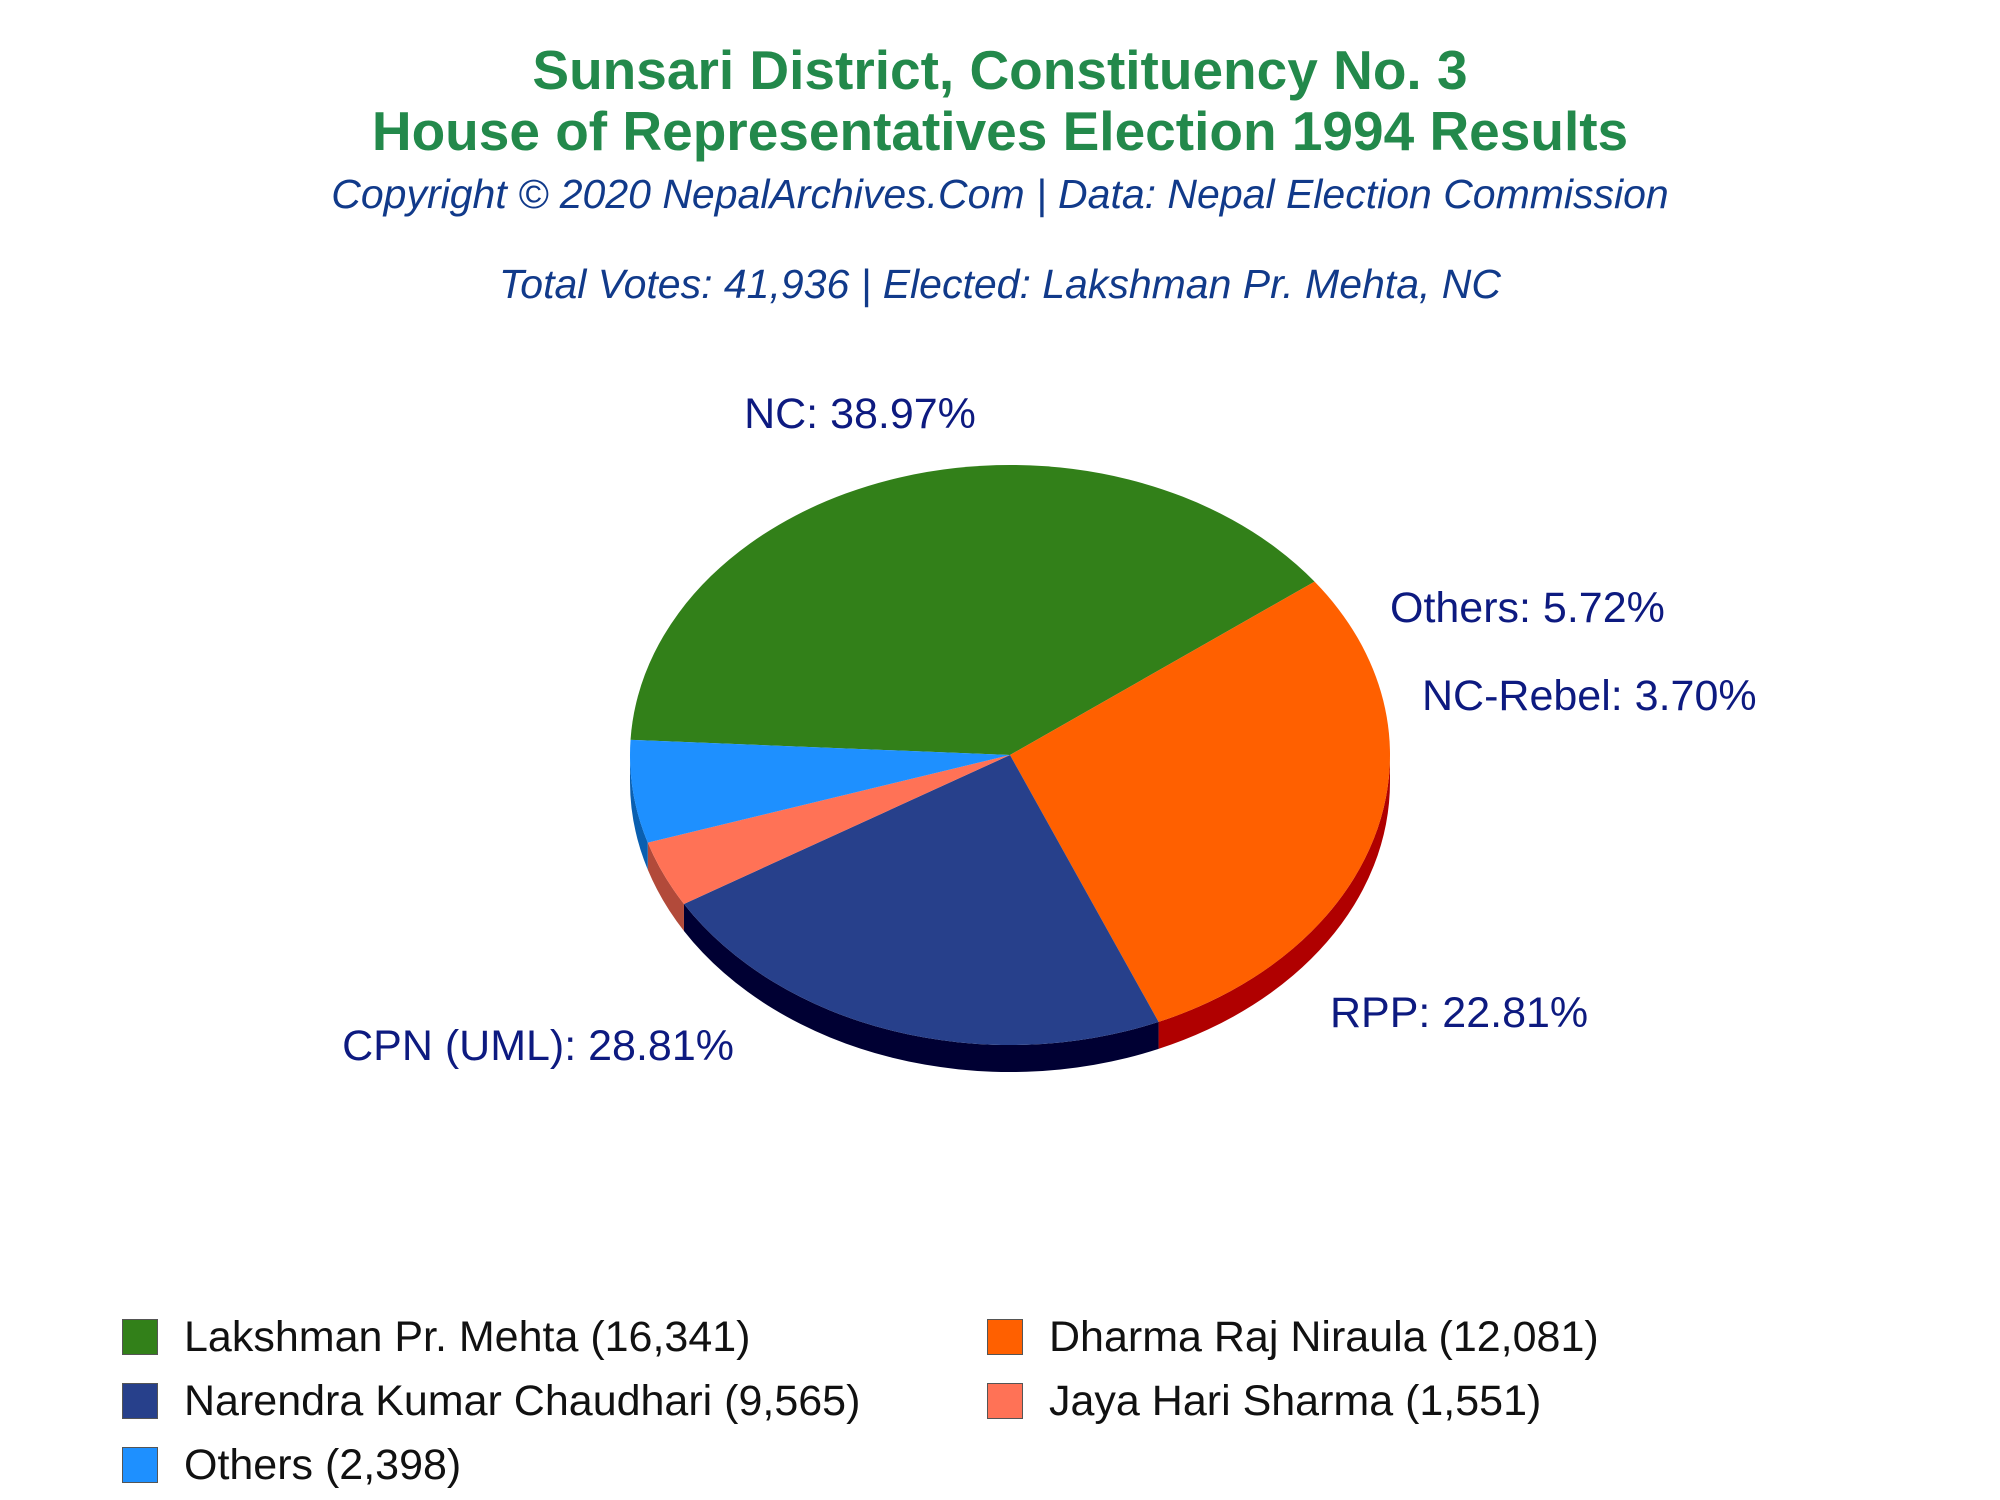 The image size is (2000, 1500). What do you see at coordinates (860, 414) in the screenshot?
I see `pie-slice-label: NC: 38.97%` at bounding box center [860, 414].